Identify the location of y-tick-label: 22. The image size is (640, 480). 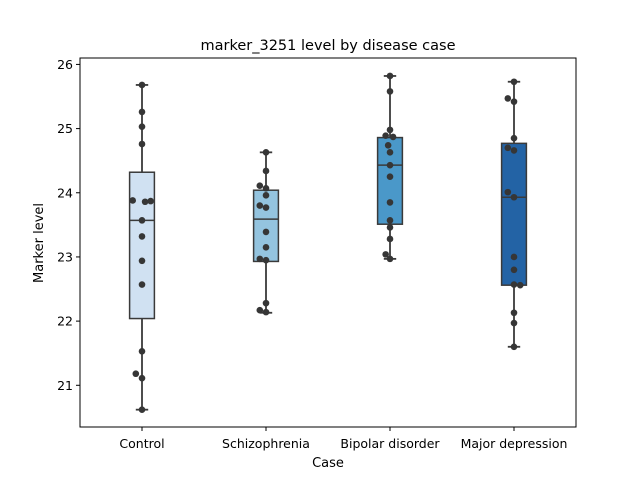
(65, 321).